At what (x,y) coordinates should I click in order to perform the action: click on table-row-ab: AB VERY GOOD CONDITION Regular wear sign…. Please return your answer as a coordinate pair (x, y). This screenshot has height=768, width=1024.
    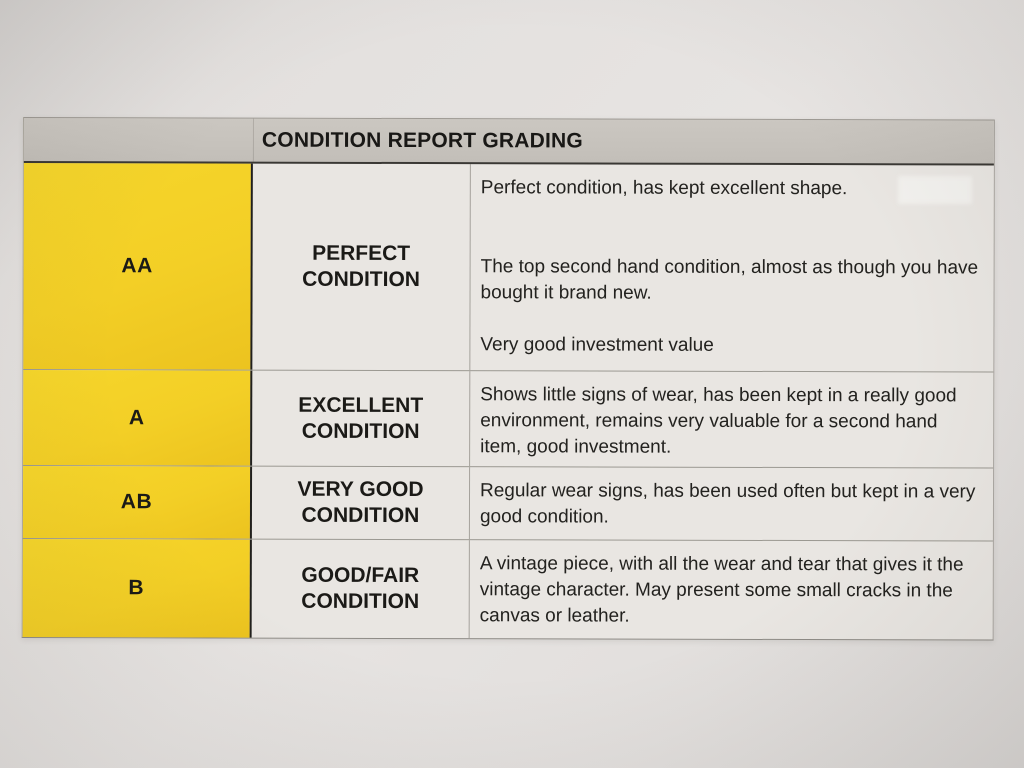
    Looking at the image, I should click on (508, 503).